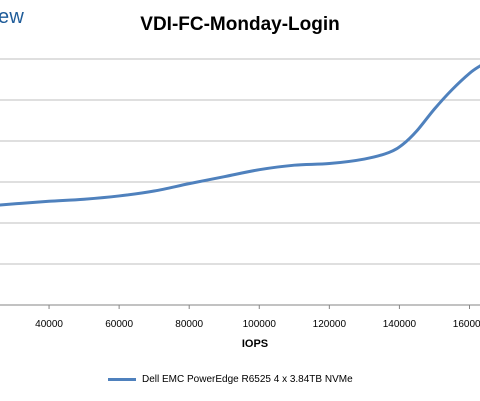 Image resolution: width=480 pixels, height=401 pixels. Describe the element at coordinates (240, 24) in the screenshot. I see `chart-title: VDI-FC-Monday-Login` at that location.